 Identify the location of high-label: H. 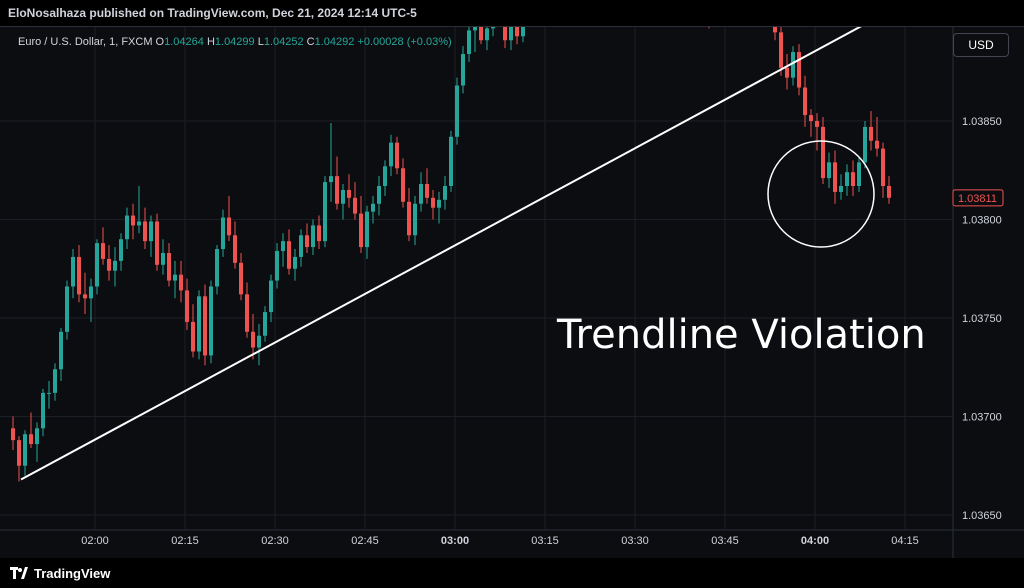
(210, 42).